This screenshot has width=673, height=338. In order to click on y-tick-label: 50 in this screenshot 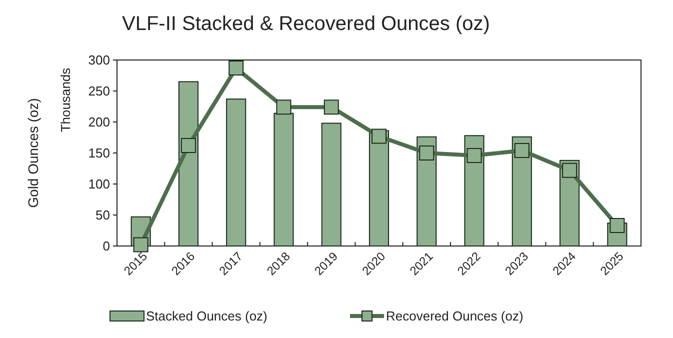, I will do `click(103, 215)`.